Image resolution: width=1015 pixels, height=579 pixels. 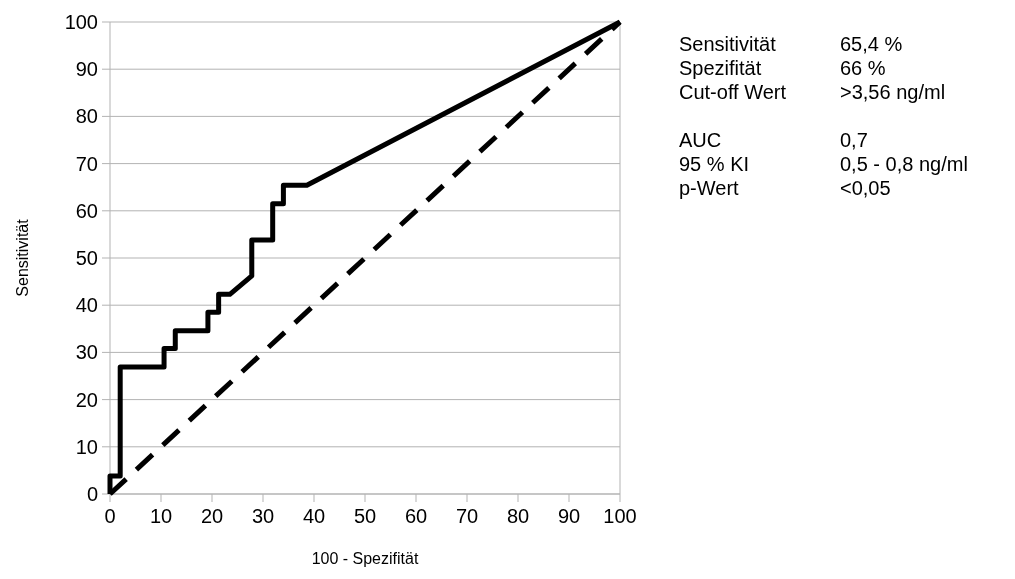 I want to click on x-tick-label: 70, so click(x=467, y=516).